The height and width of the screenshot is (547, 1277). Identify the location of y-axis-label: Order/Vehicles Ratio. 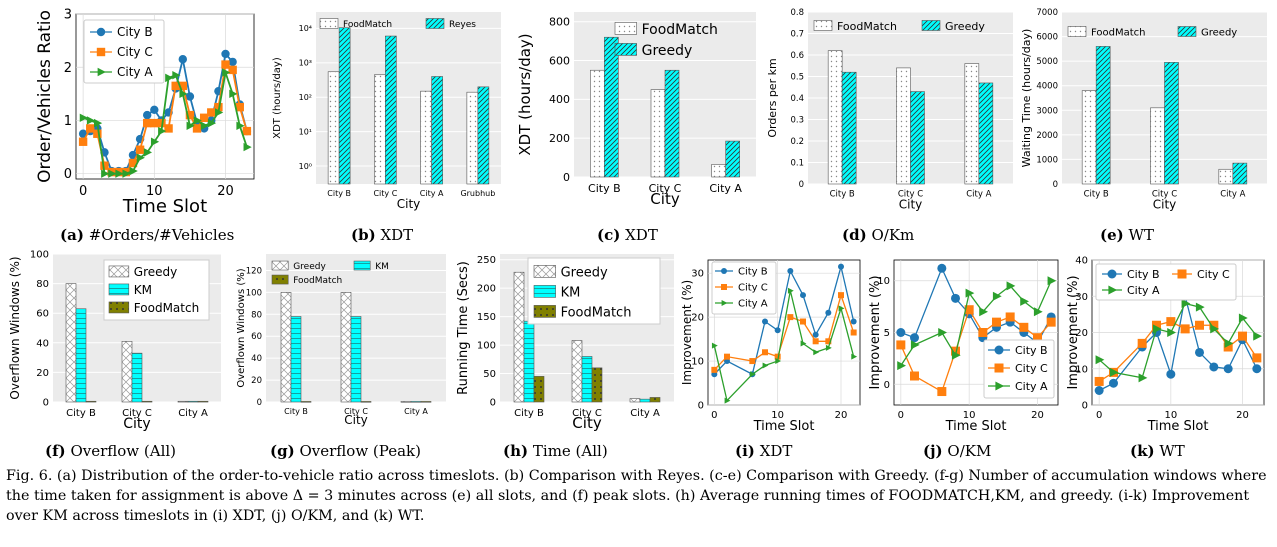
(45, 96).